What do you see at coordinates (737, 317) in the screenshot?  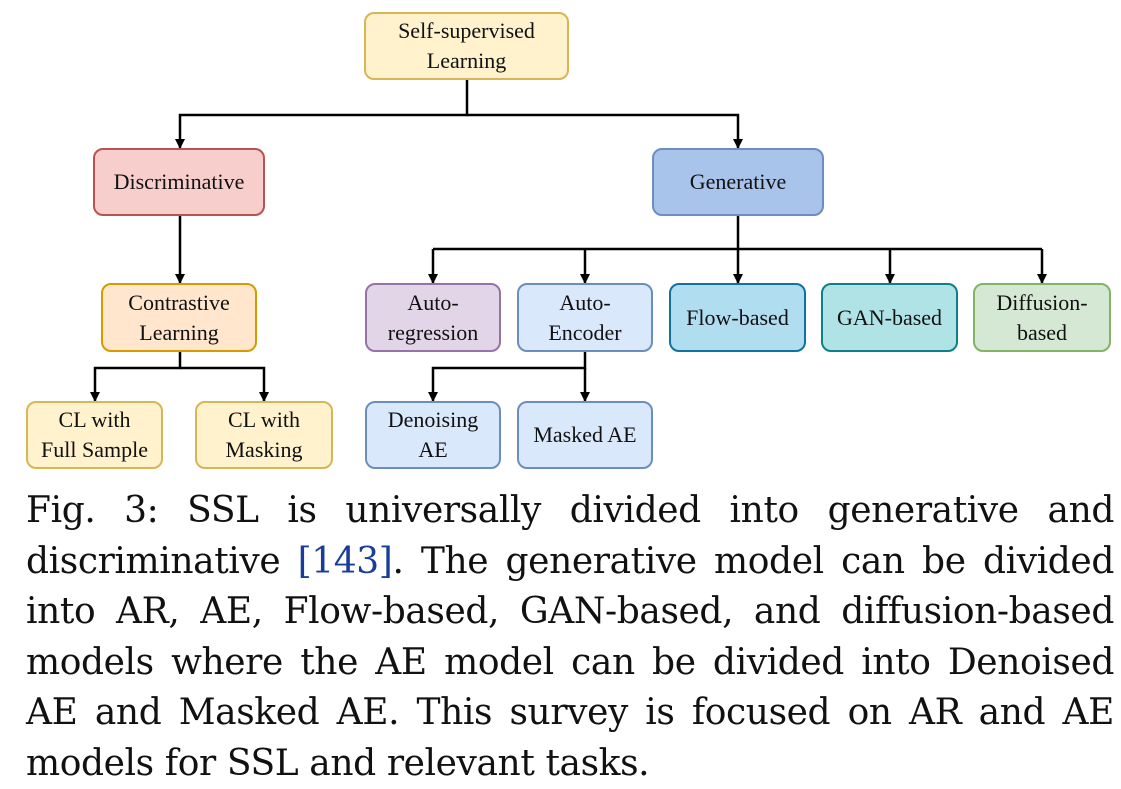 I see `node-flow-based: Flow-based` at bounding box center [737, 317].